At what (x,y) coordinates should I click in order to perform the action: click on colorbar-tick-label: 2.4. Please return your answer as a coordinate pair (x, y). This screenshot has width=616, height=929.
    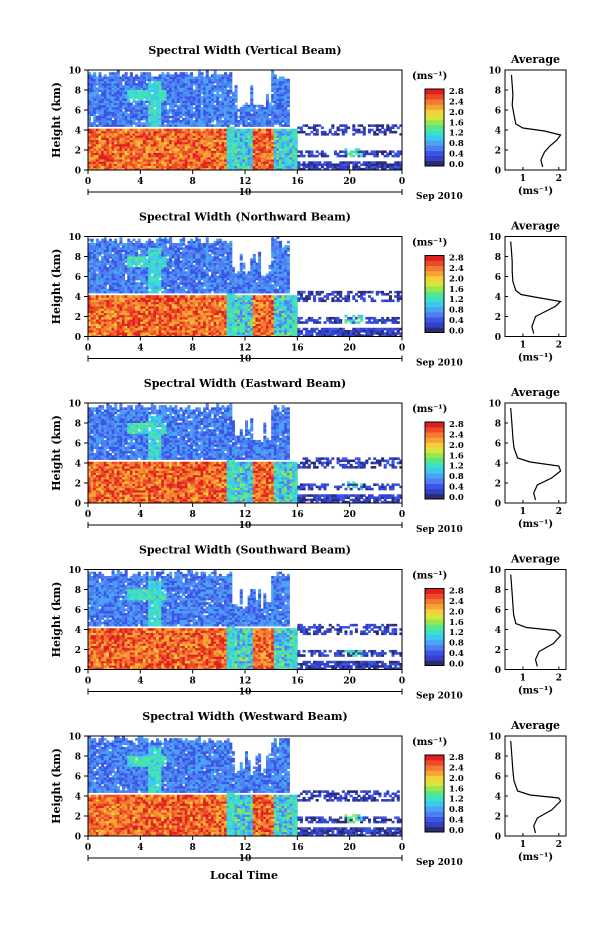
    Looking at the image, I should click on (456, 768).